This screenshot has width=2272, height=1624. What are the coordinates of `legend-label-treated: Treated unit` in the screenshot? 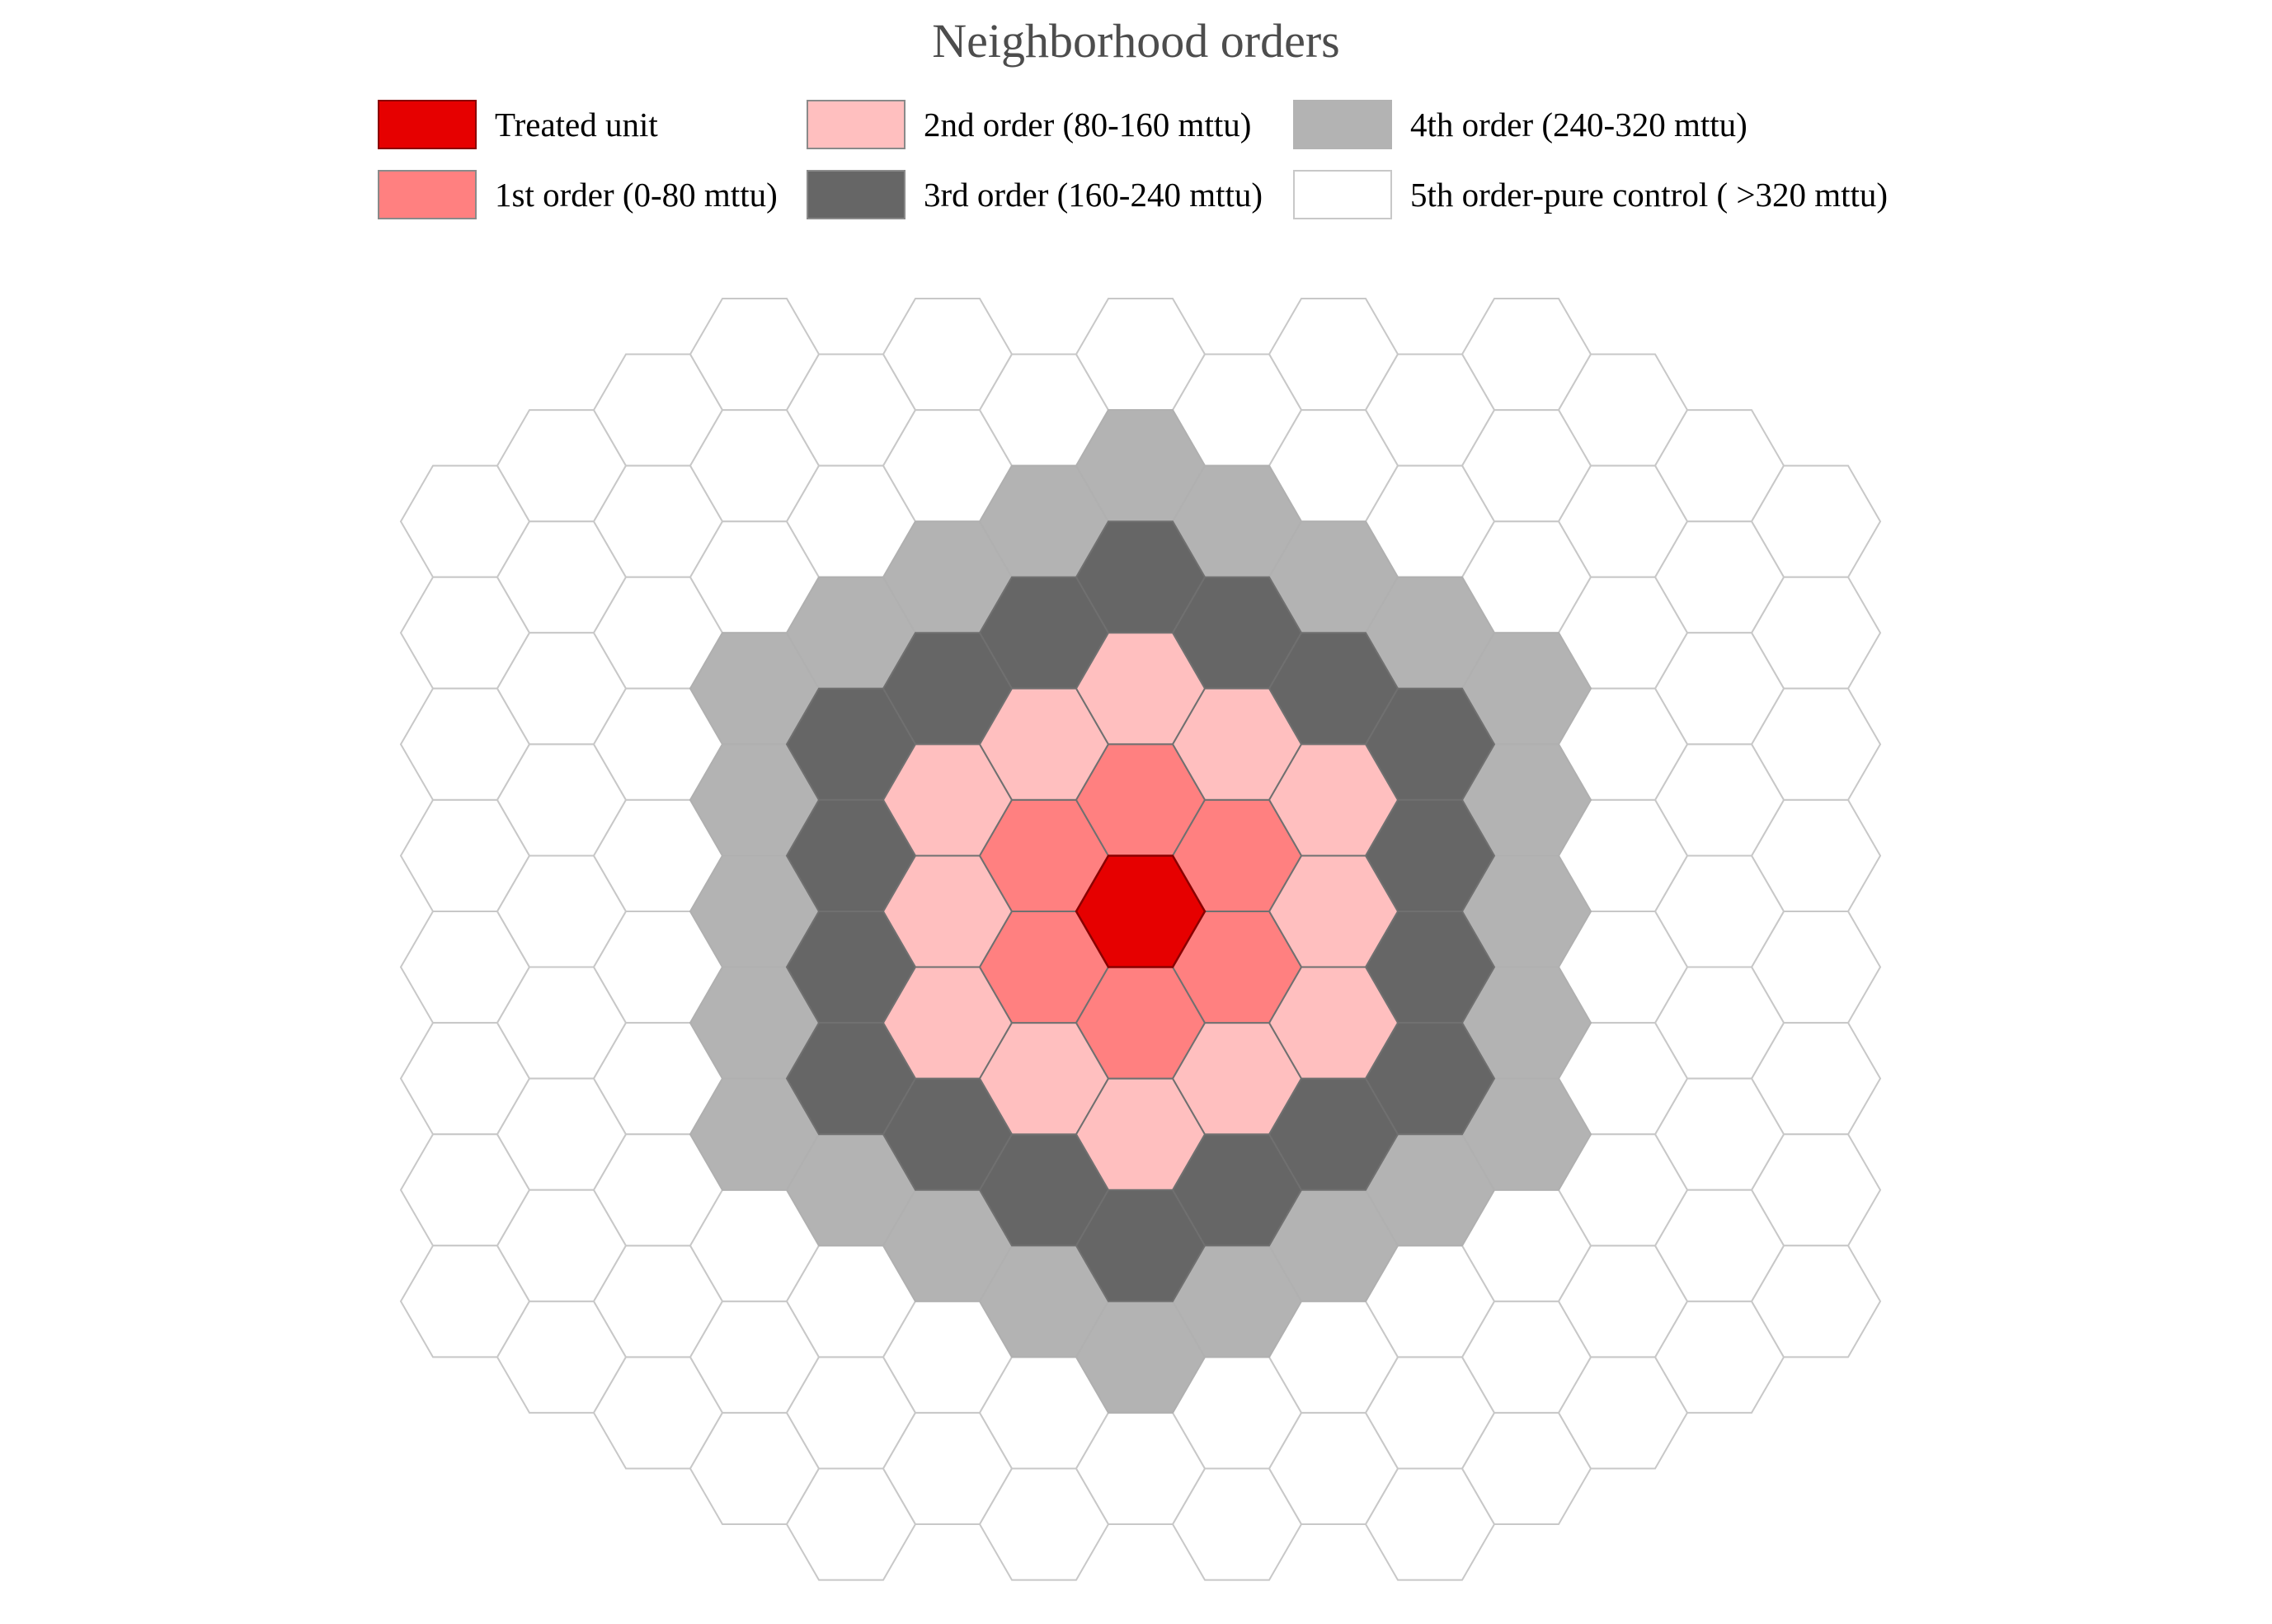 It's located at (576, 125).